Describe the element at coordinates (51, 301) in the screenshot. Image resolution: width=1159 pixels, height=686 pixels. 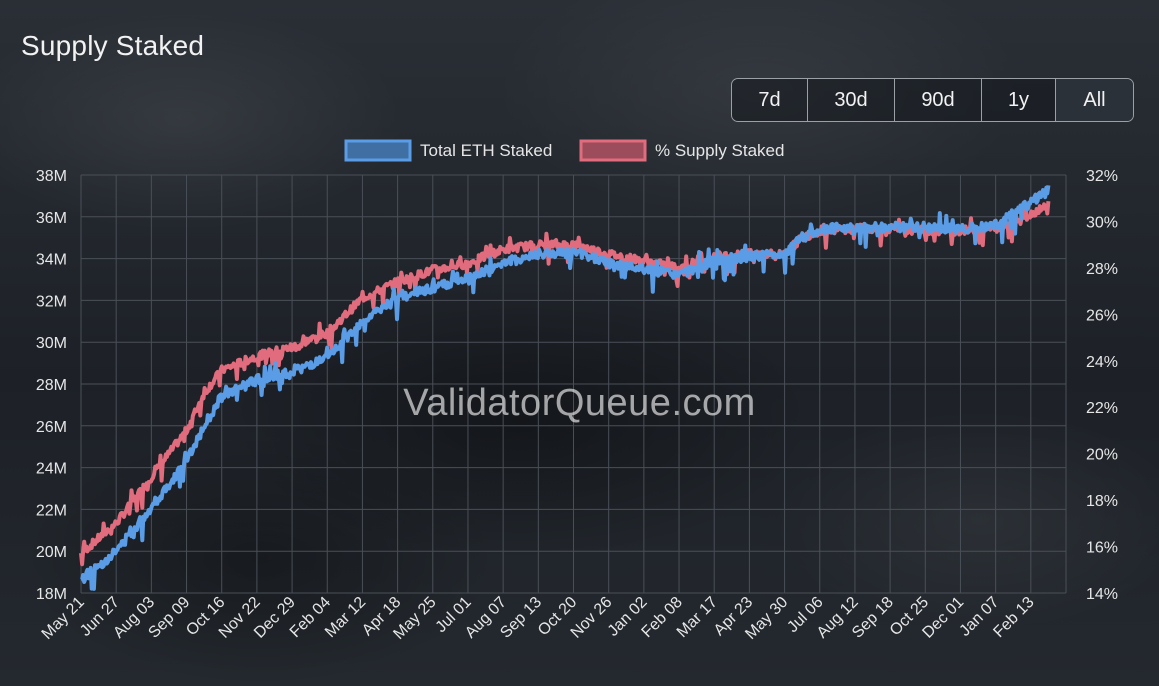
I see `y-left-tick-label: 32M` at that location.